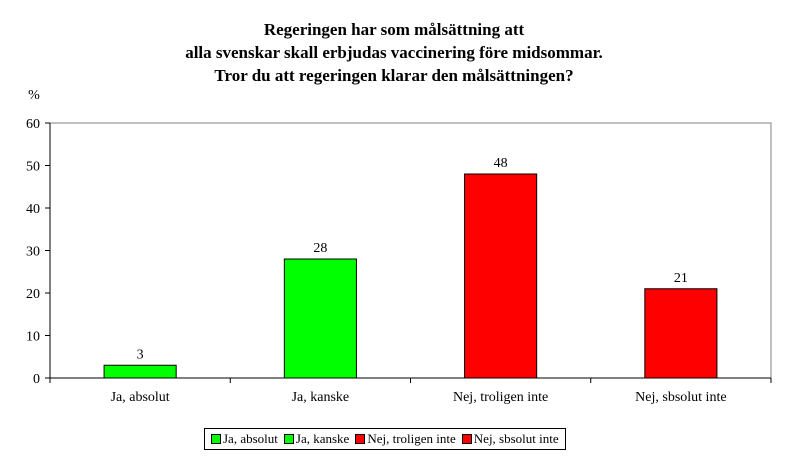 The height and width of the screenshot is (474, 788). What do you see at coordinates (320, 248) in the screenshot?
I see `data-label: 28` at bounding box center [320, 248].